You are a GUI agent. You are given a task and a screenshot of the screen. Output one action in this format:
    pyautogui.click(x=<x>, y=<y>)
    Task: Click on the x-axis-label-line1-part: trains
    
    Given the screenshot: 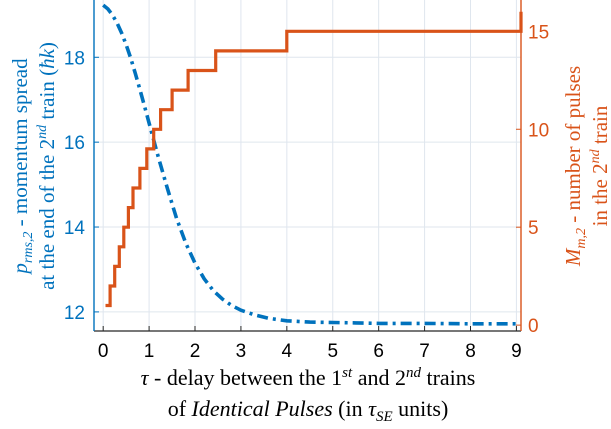 What is the action you would take?
    pyautogui.click(x=448, y=377)
    